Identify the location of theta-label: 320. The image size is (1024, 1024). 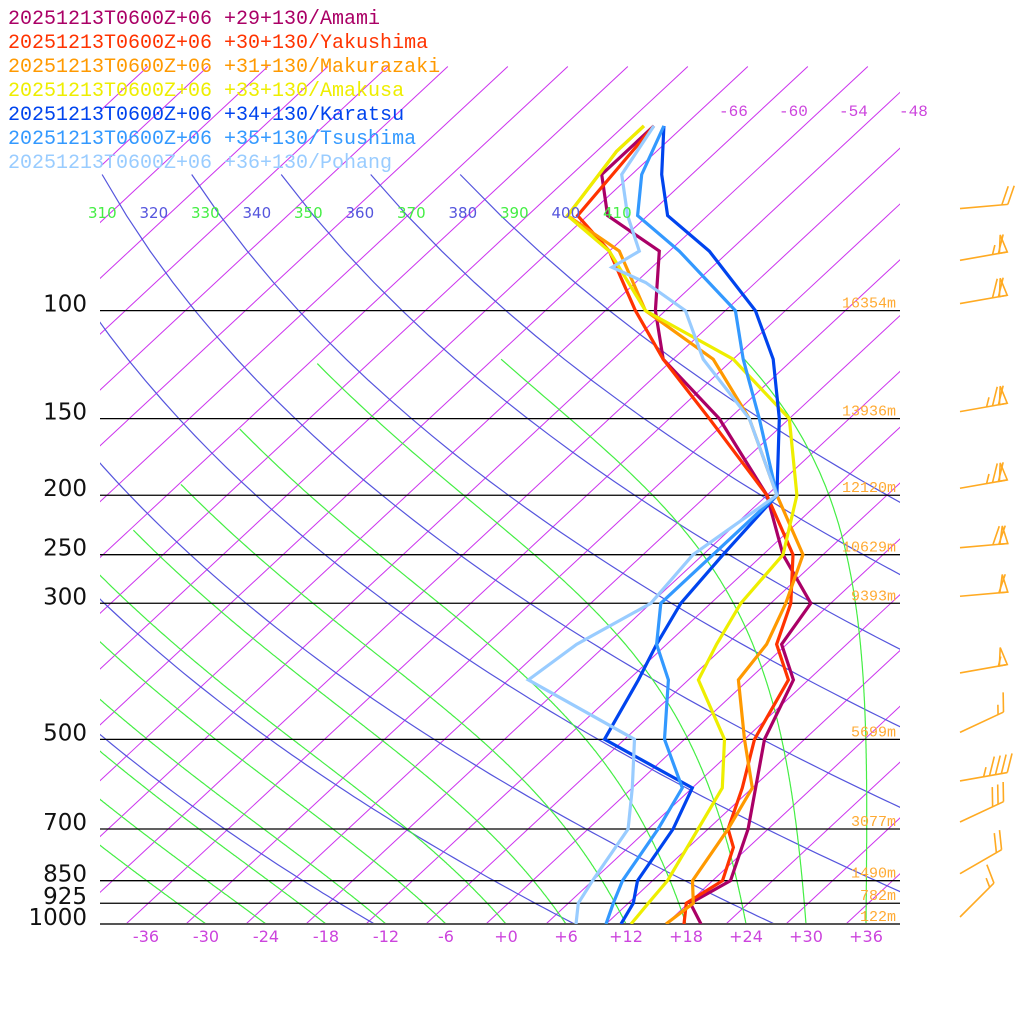
(154, 213).